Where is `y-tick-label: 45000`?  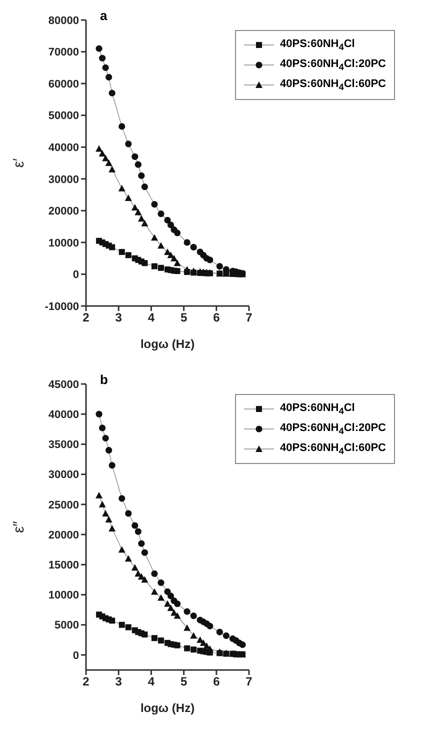 y-tick-label: 45000 is located at coordinates (63, 384).